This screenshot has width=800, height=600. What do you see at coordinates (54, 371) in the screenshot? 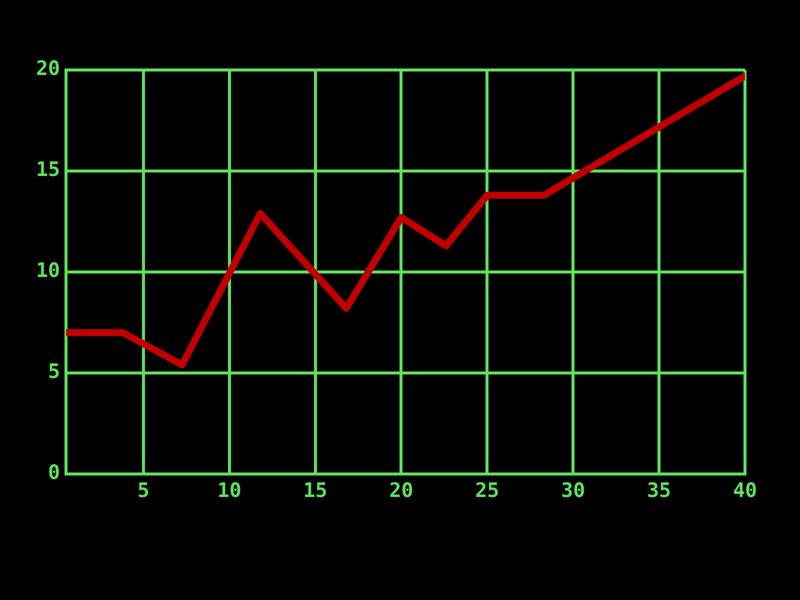
I see `y-tick-label: 5` at bounding box center [54, 371].